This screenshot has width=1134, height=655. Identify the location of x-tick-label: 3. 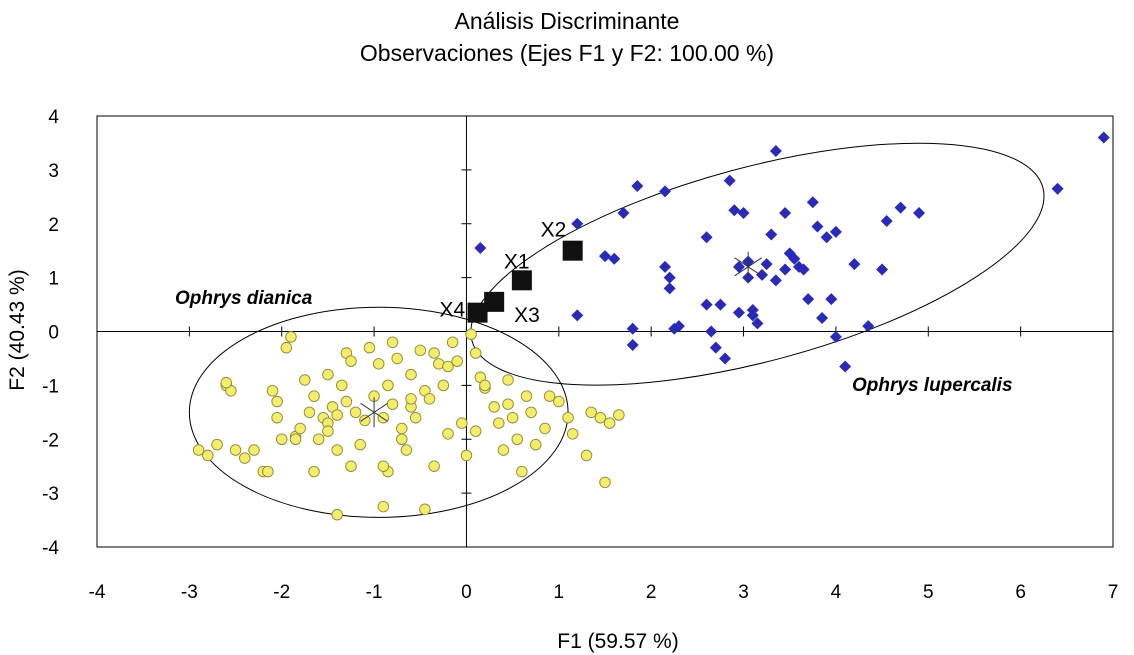
(743, 592).